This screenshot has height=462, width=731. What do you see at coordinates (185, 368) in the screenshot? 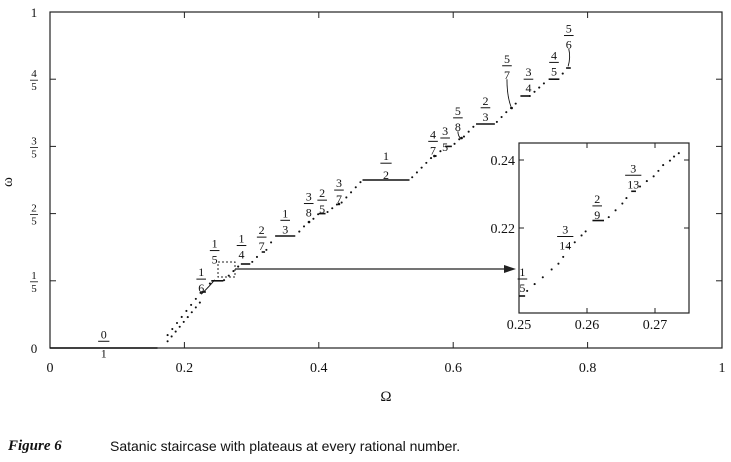
I see `x-tick-label: 0.2` at bounding box center [185, 368].